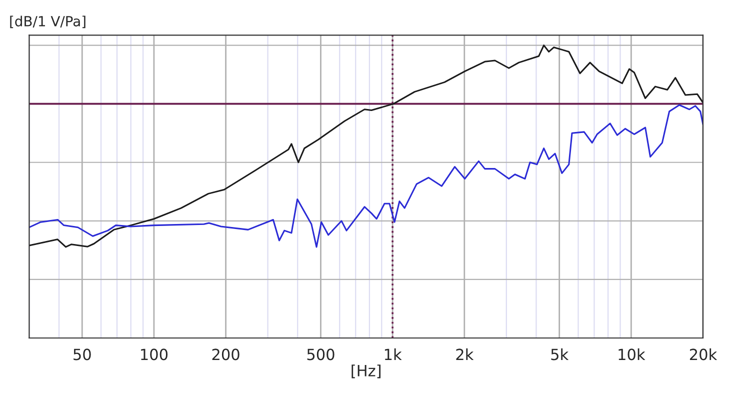  What do you see at coordinates (226, 354) in the screenshot?
I see `x-tick-label: 200` at bounding box center [226, 354].